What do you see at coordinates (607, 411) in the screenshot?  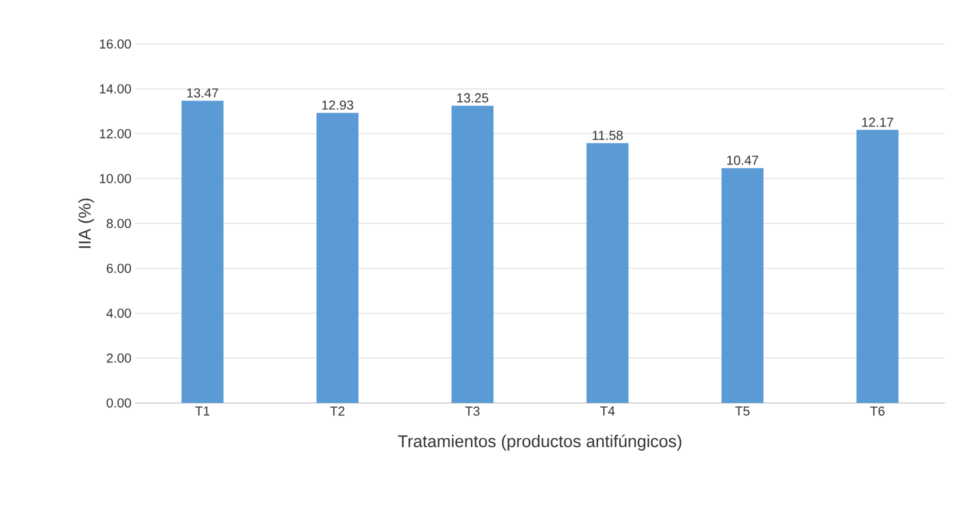 I see `x-tick-label: T4` at bounding box center [607, 411].